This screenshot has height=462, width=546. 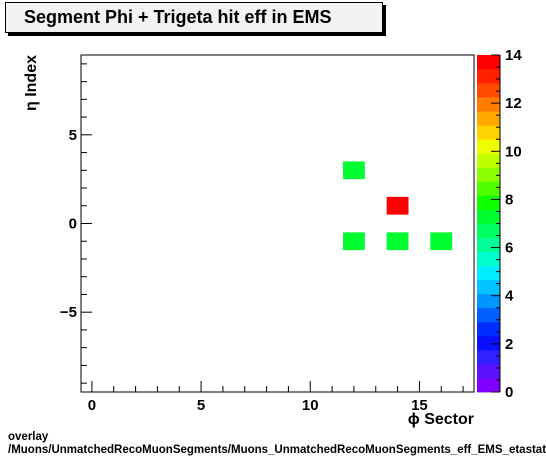 I want to click on x-tick-label: 5, so click(x=201, y=405).